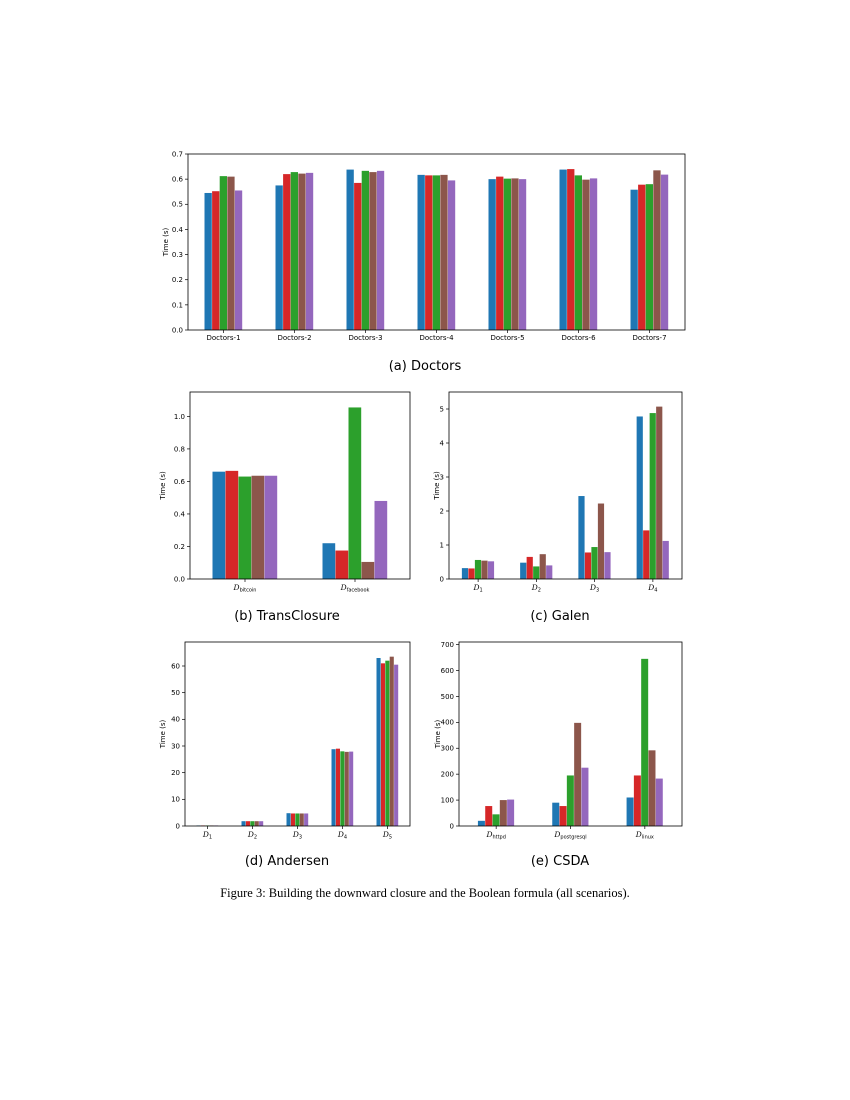 This screenshot has height=1100, width=850. Describe the element at coordinates (175, 773) in the screenshot. I see `andersen-ytick-label-2: 20` at that location.